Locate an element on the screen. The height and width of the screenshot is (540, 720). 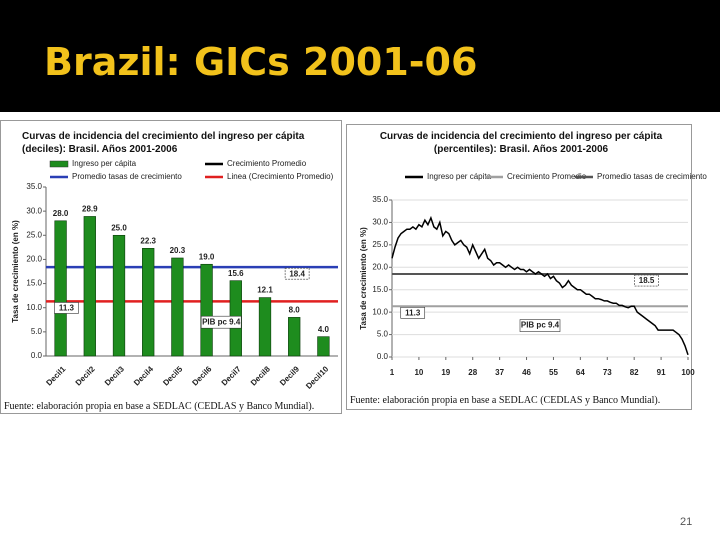
x-tick-label: Decil5 is located at coordinates (172, 375).